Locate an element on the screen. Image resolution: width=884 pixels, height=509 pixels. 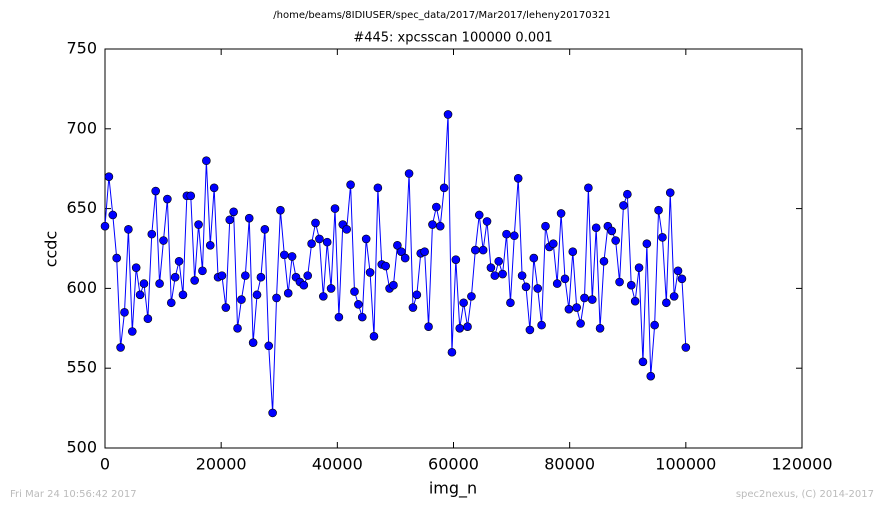
y-tick-label: 500 is located at coordinates (81, 447).